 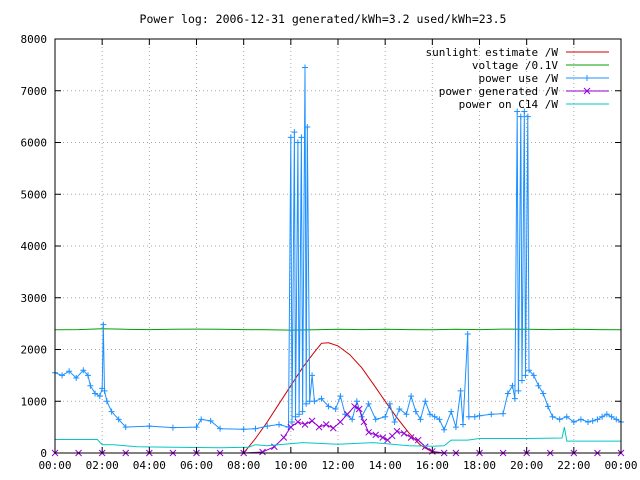 What do you see at coordinates (534, 104) in the screenshot?
I see `legend-item-power-on-c14-w: power on C14 /W` at bounding box center [534, 104].